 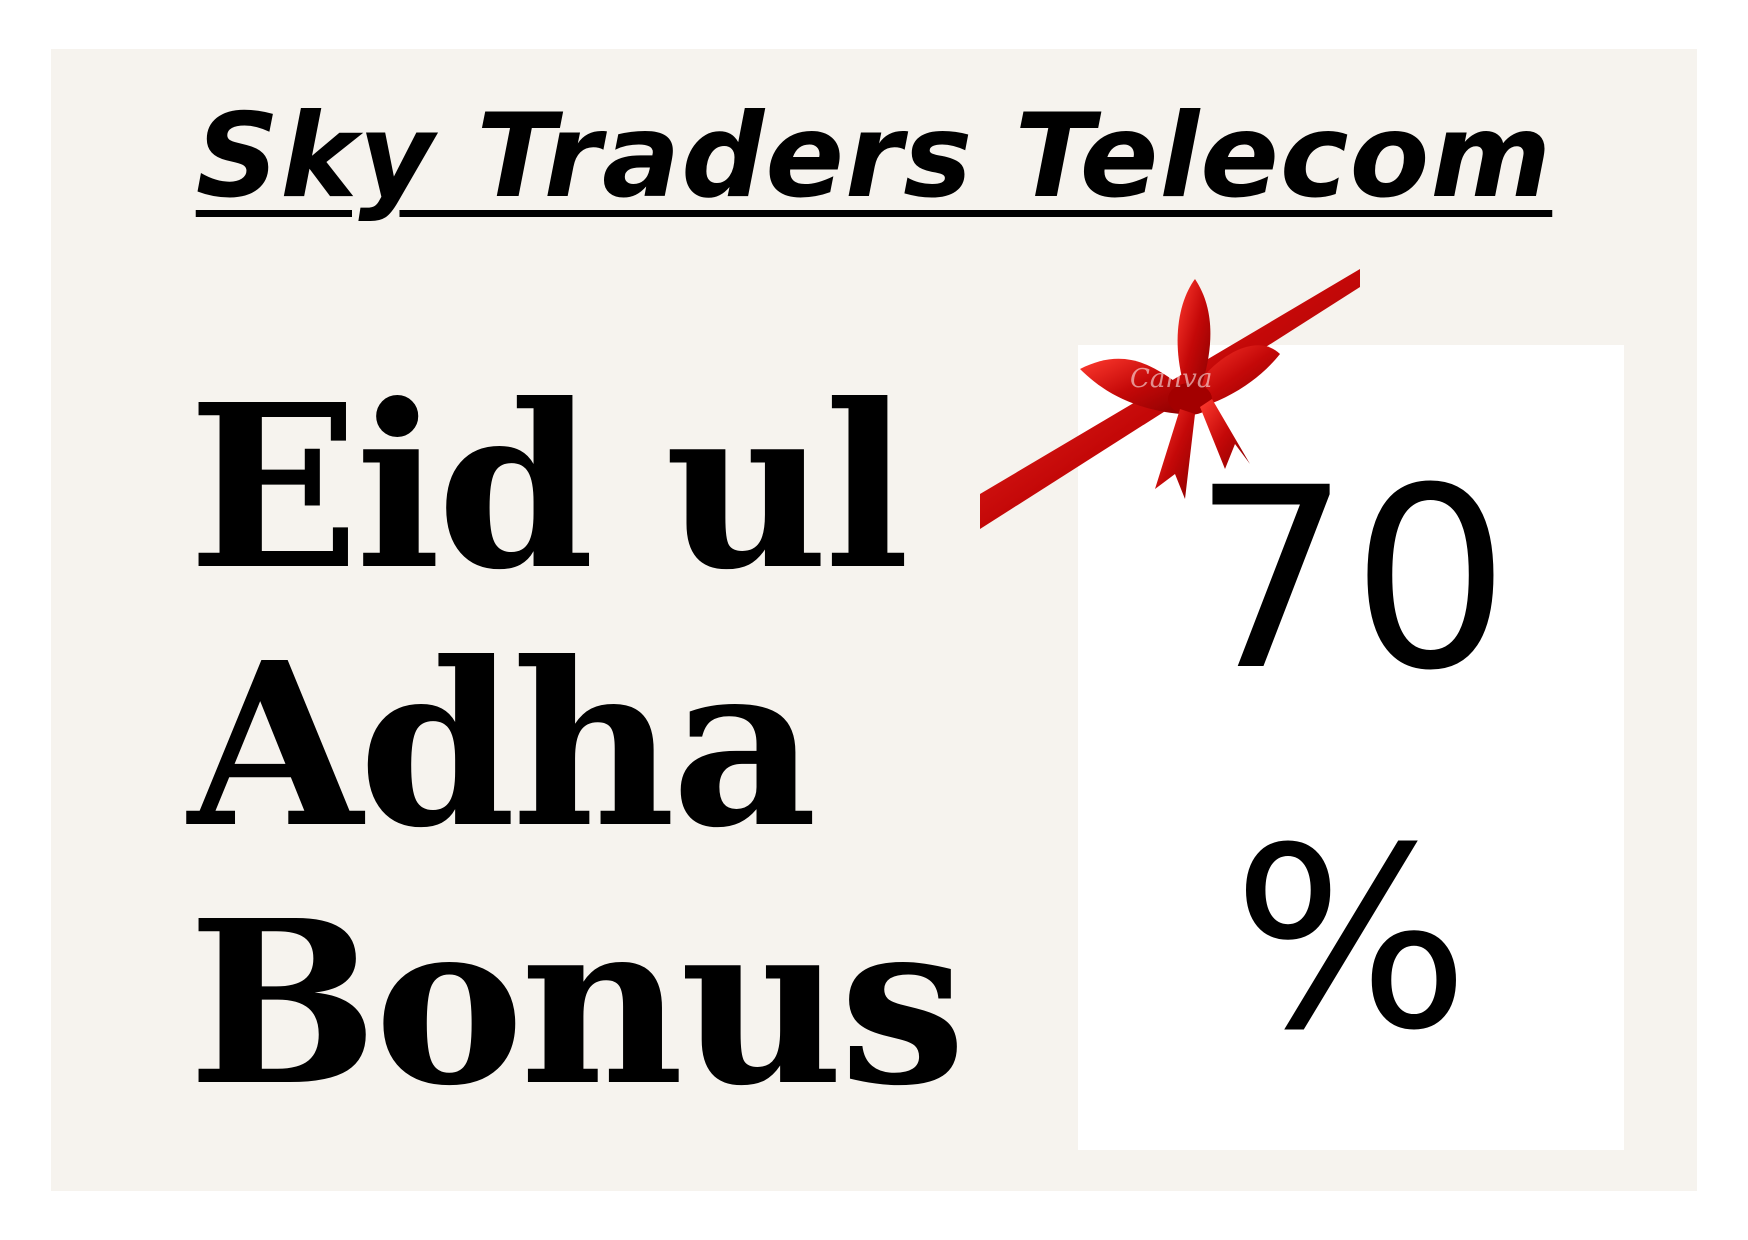 I want to click on gift-ribbon-bow-icon: Canva, so click(x=1180, y=389).